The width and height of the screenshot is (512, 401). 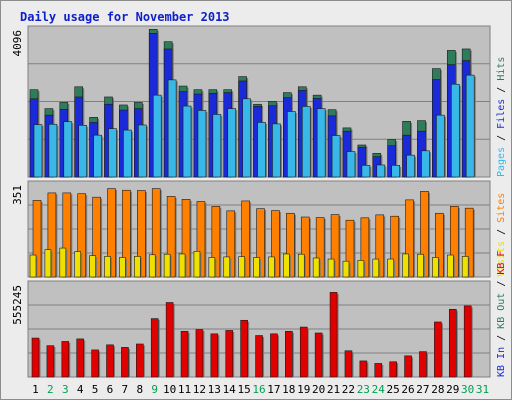 I want to click on x-tick-label-day-11: 11, so click(x=184, y=389).